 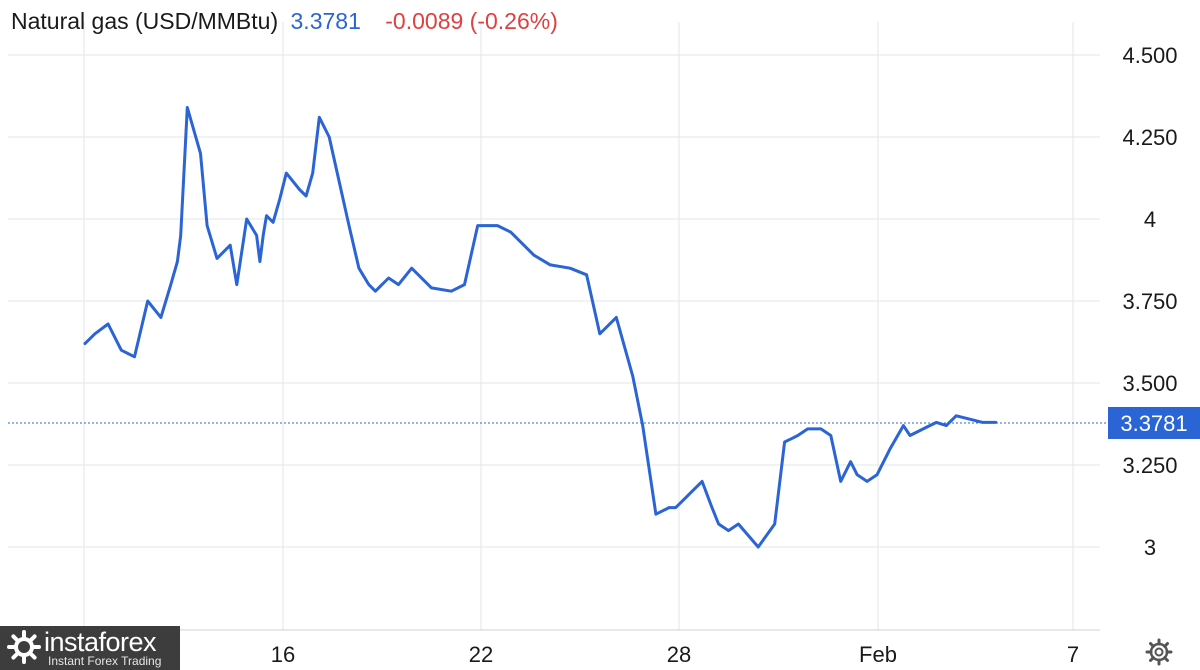 I want to click on y-tick-label: 3, so click(x=1150, y=547).